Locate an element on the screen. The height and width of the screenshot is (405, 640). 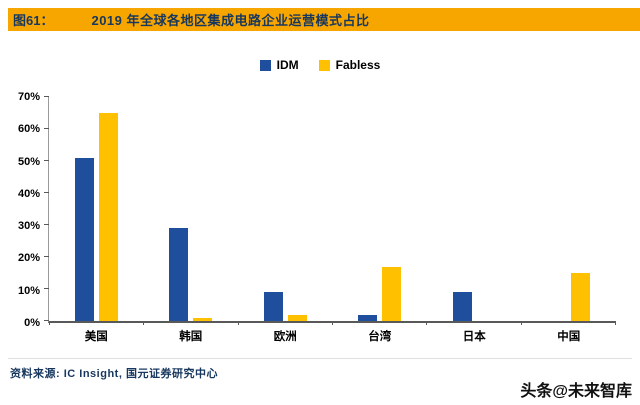
figure-title: 2019 年全球各地区集成电路企业运营模式占比 is located at coordinates (230, 20).